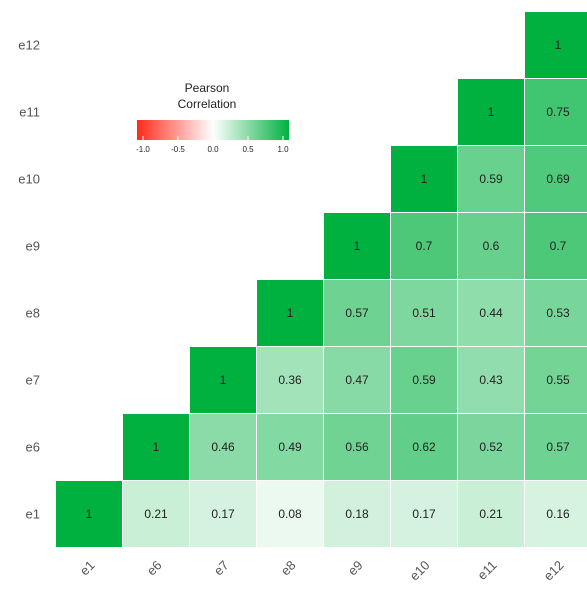 Image resolution: width=587 pixels, height=594 pixels. What do you see at coordinates (288, 568) in the screenshot?
I see `x-tick-label: e8` at bounding box center [288, 568].